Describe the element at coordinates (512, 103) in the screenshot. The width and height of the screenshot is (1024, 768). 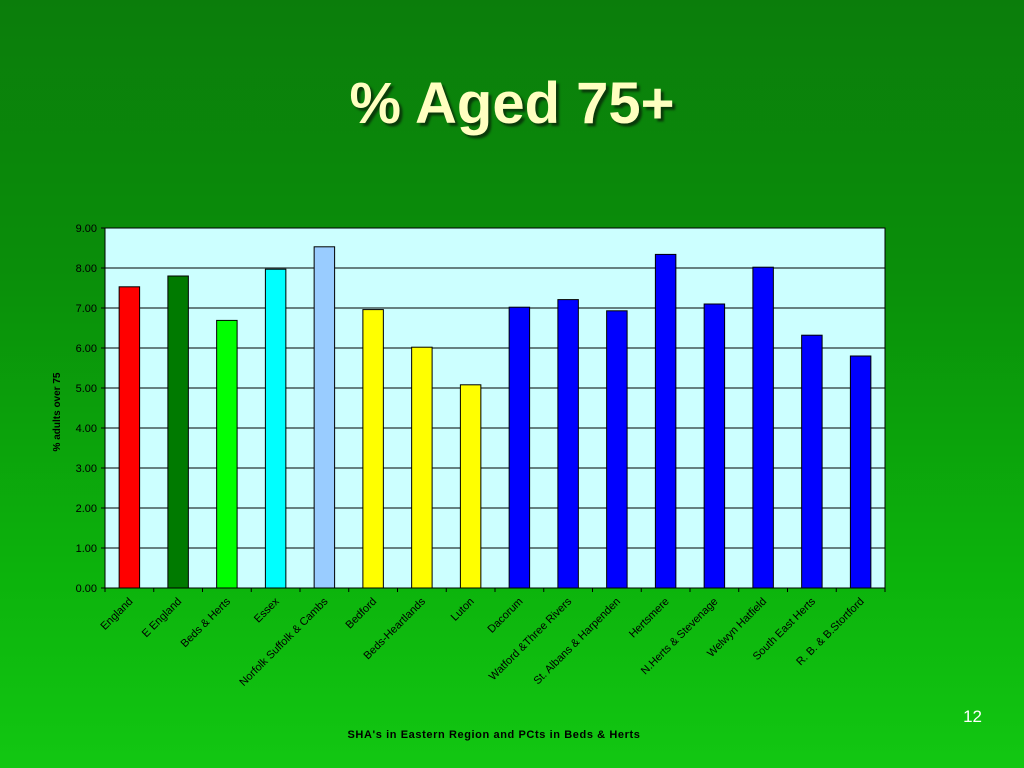
I see `slide-title: % Aged 75+` at that location.